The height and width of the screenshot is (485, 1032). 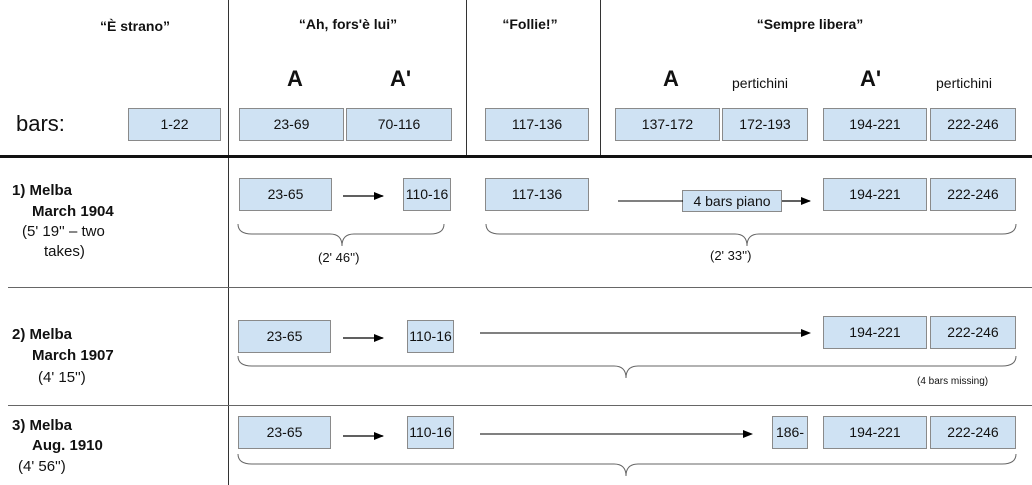 I want to click on section-title-e-strano: “È strano”, so click(x=134, y=26).